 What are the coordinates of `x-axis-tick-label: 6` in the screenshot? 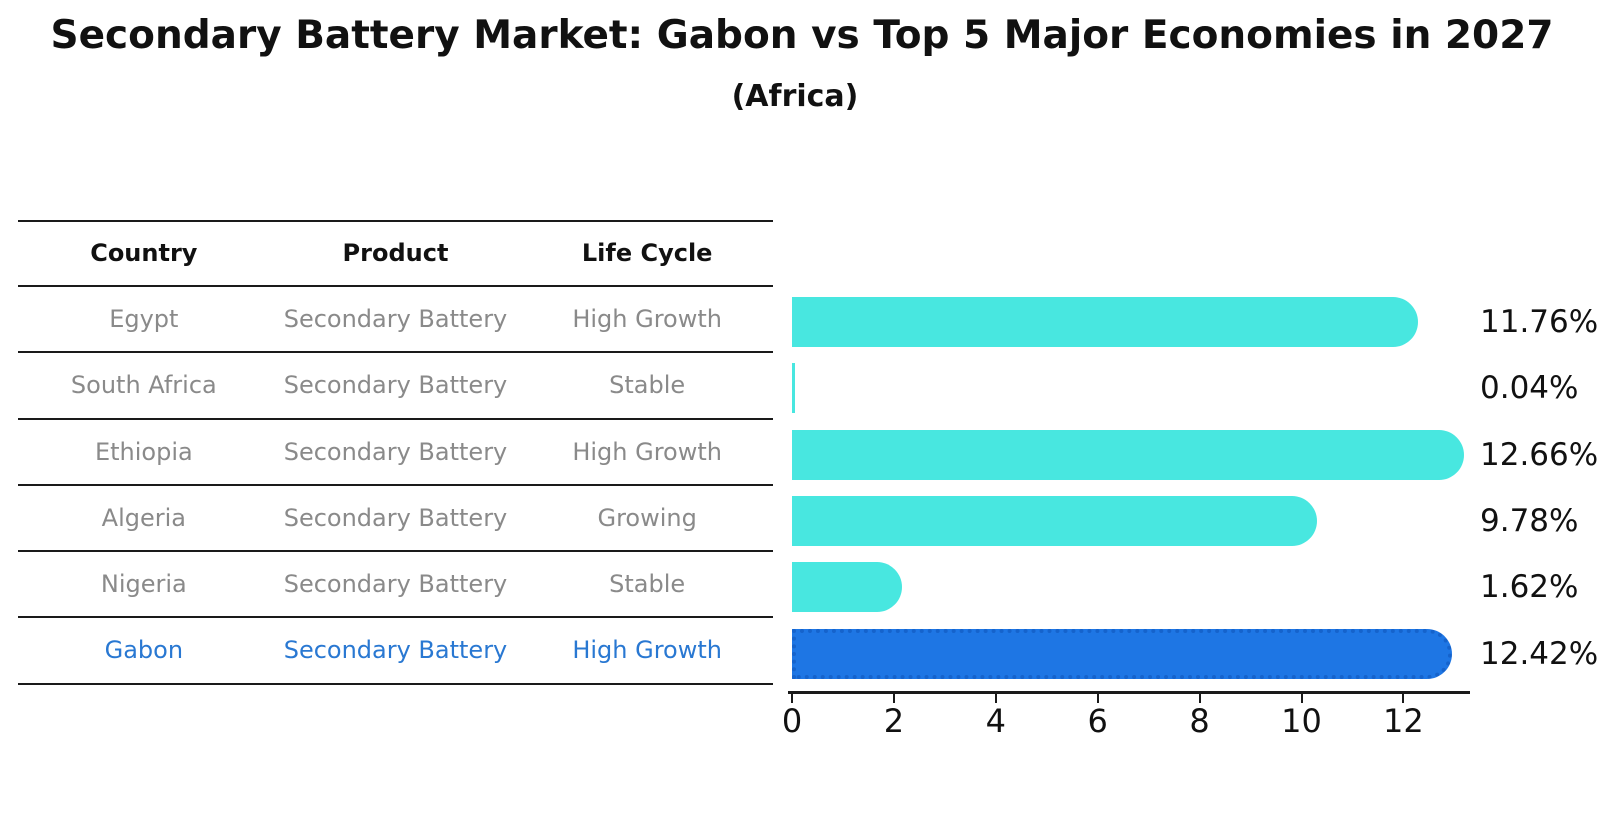 It's located at (1097, 721).